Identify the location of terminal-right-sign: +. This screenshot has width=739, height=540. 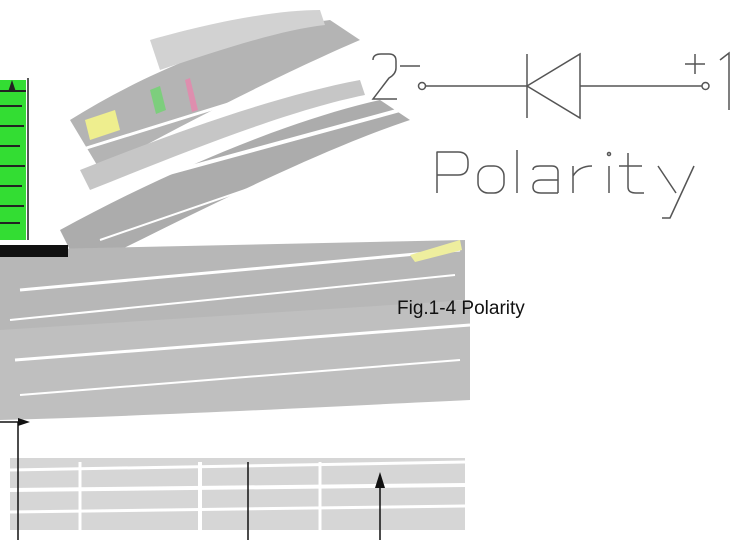
(691, 64).